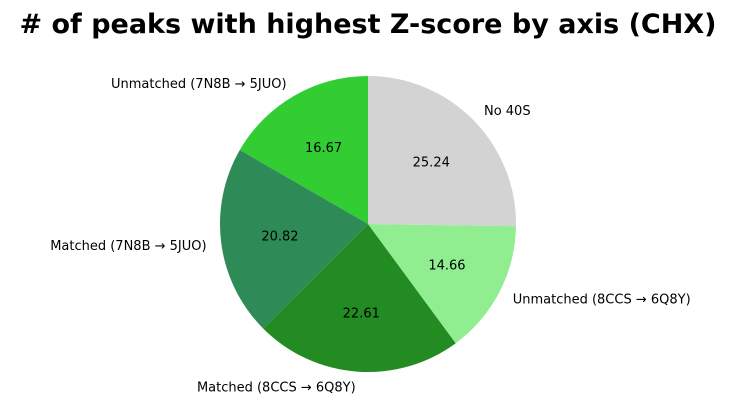  Describe the element at coordinates (361, 314) in the screenshot. I see `pie-value-label-2: 22.61` at that location.